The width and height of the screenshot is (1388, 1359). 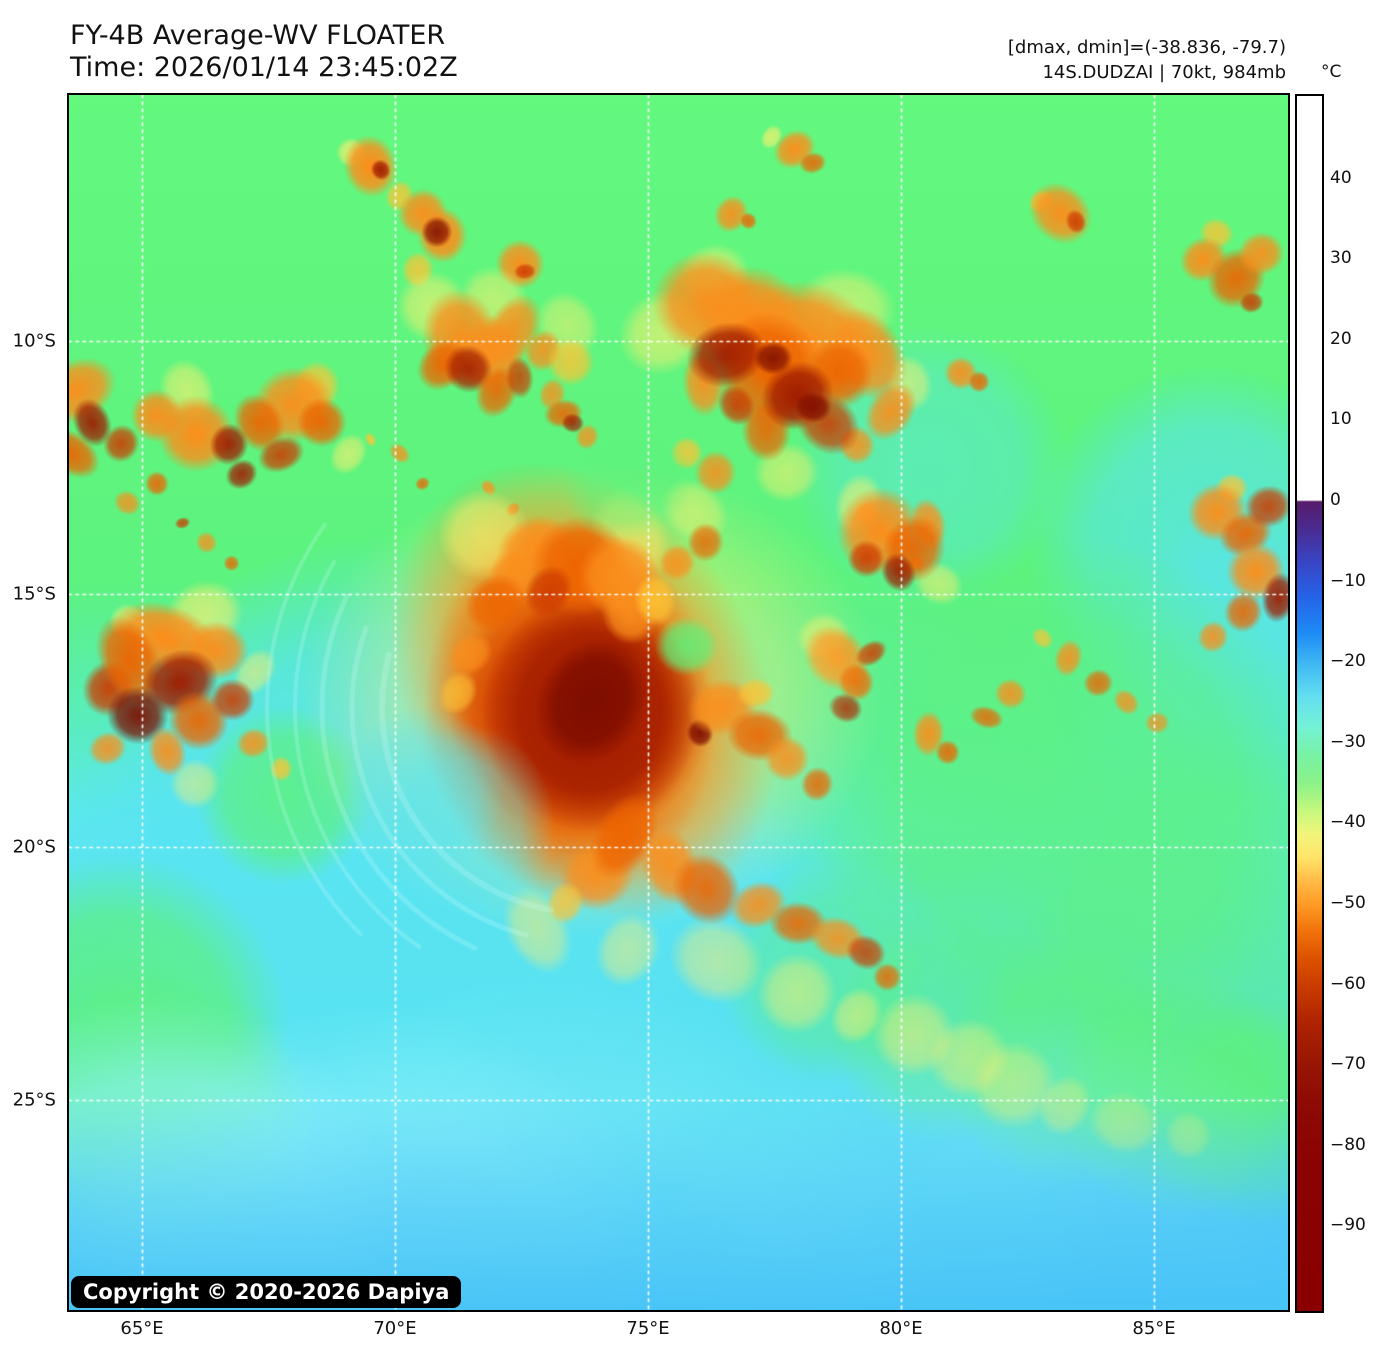 What do you see at coordinates (1348, 1224) in the screenshot?
I see `colorbar-tick-13: −90` at bounding box center [1348, 1224].